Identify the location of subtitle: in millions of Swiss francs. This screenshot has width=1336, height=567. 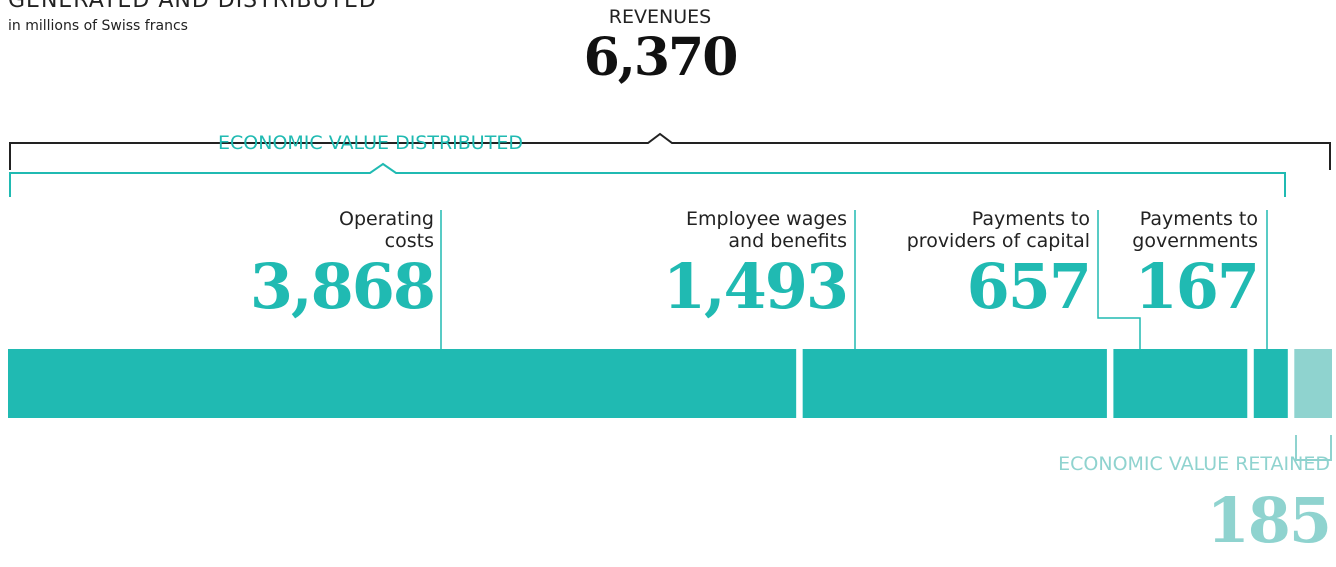
(98, 26).